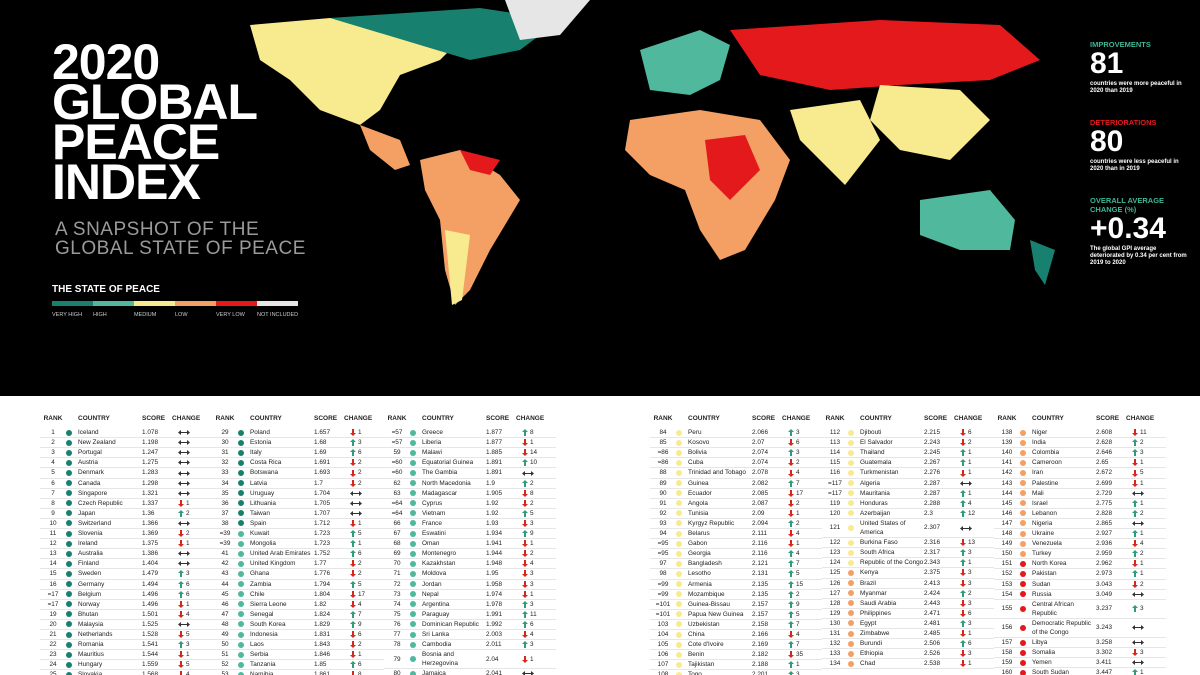  What do you see at coordinates (397, 473) in the screenshot?
I see `rank: =60` at bounding box center [397, 473].